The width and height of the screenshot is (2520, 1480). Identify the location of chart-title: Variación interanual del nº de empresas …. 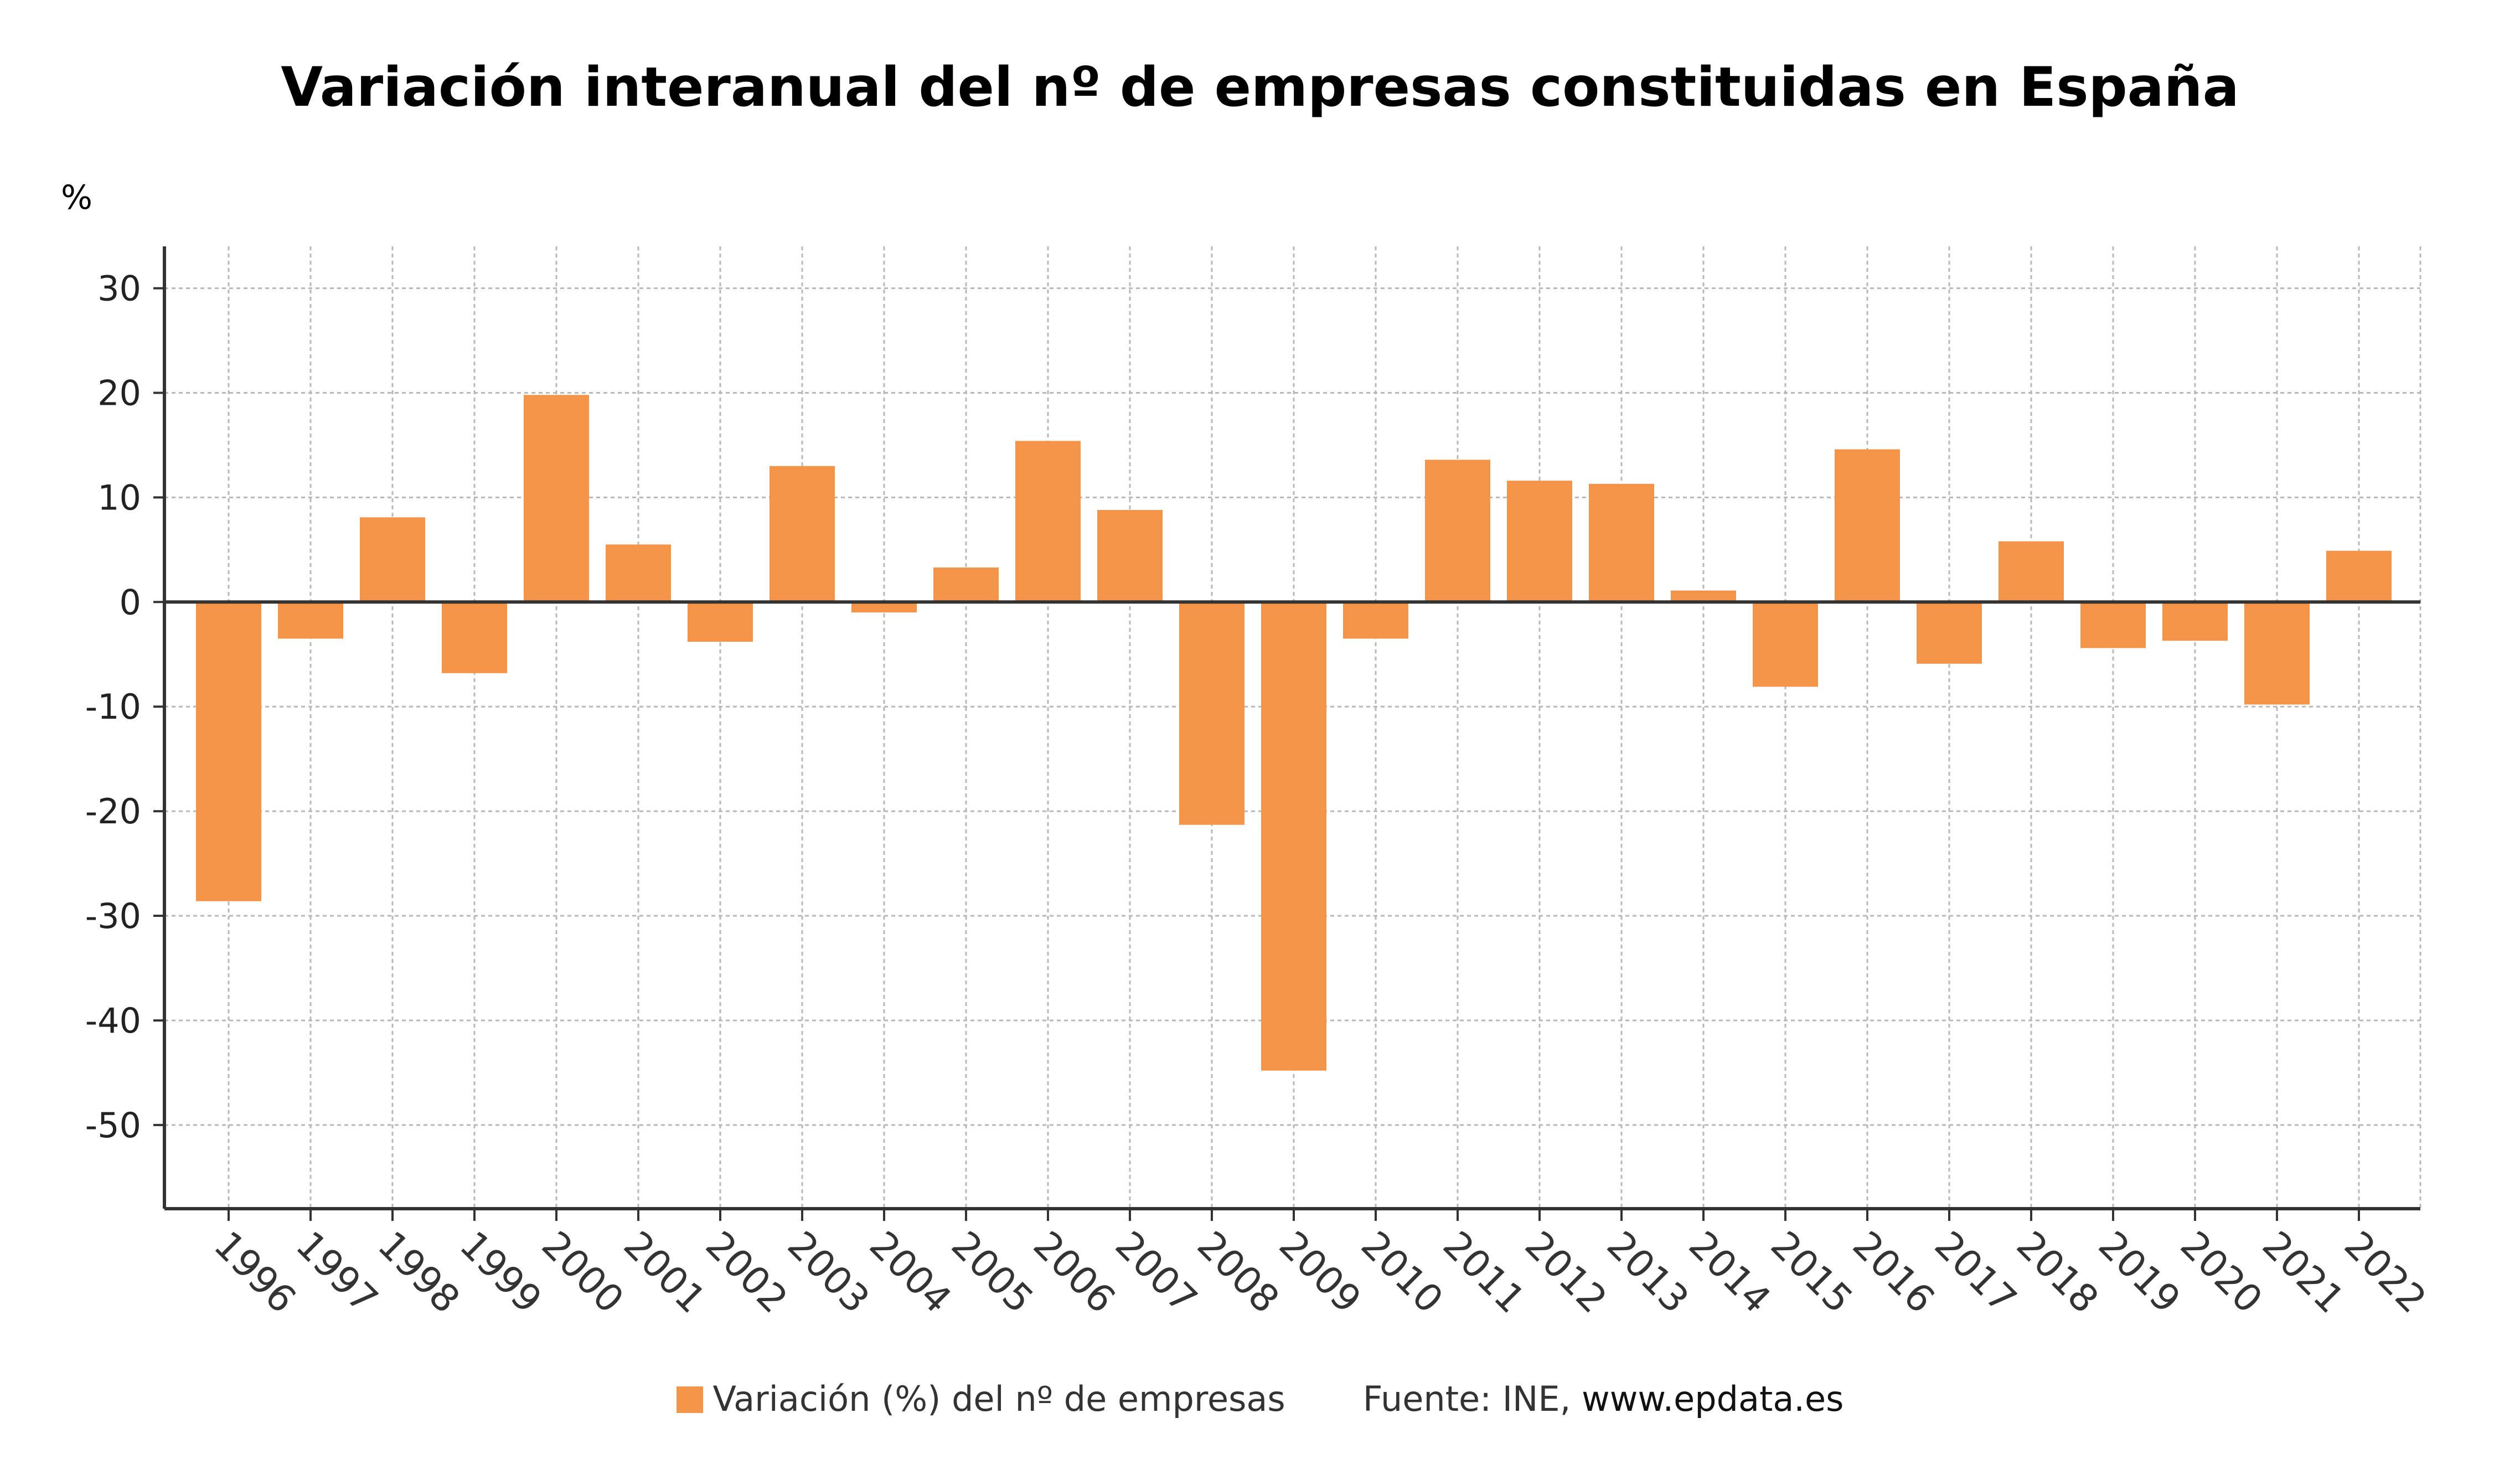
(1260, 87).